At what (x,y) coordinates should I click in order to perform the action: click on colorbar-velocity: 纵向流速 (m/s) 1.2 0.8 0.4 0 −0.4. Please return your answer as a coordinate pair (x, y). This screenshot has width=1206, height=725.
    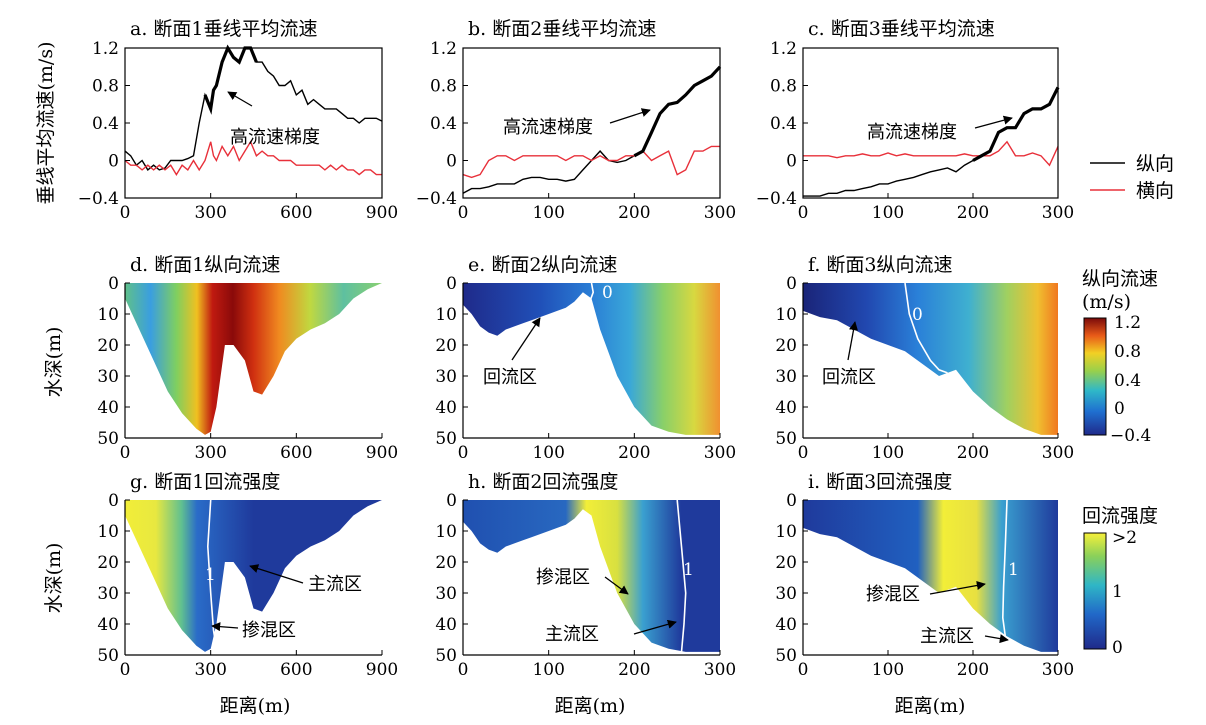
    Looking at the image, I should click on (1120, 357).